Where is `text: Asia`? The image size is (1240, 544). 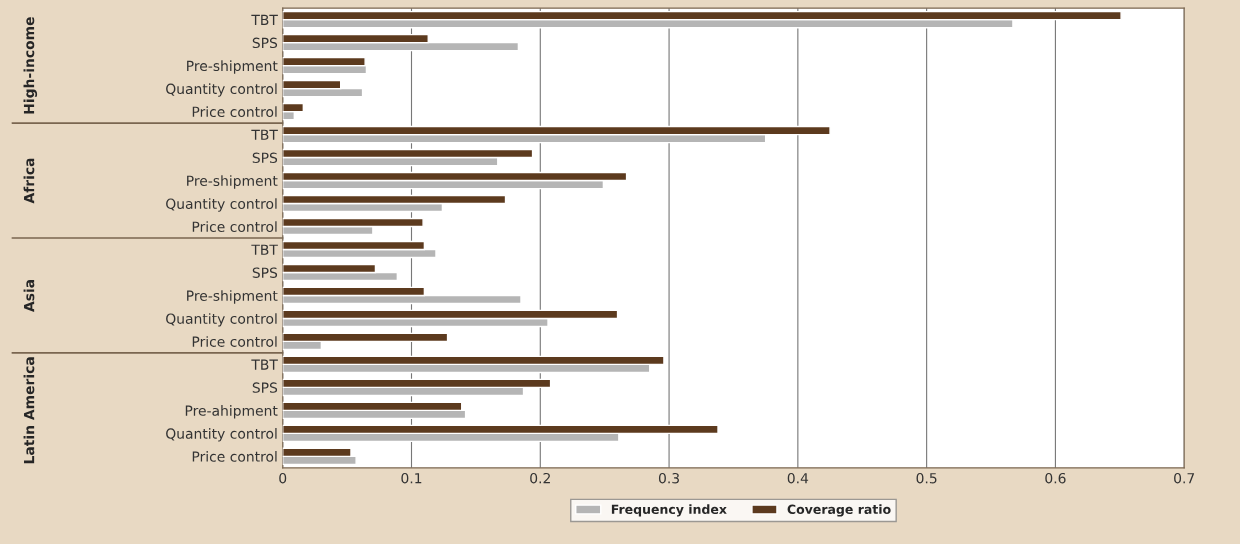
text: Asia is located at coordinates (29, 295).